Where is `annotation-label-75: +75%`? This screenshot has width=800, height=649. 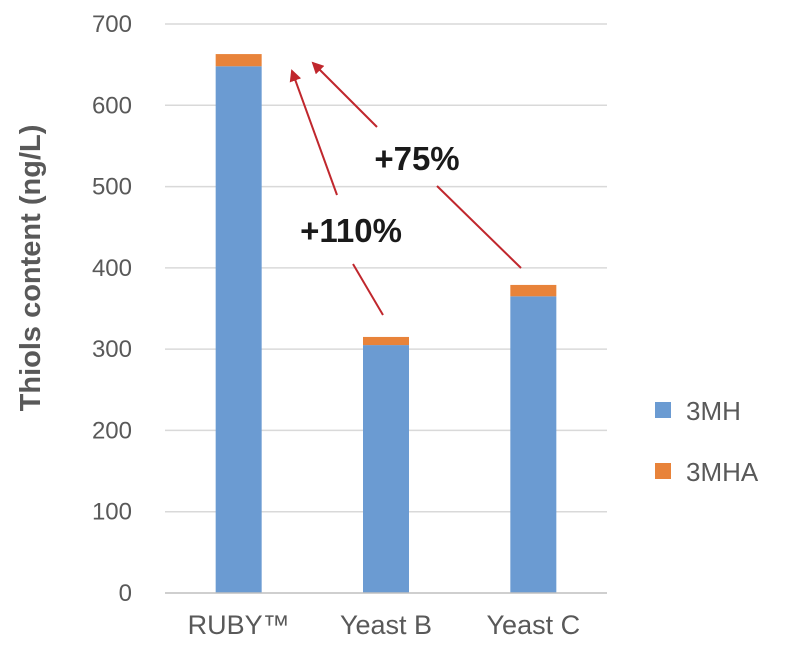 annotation-label-75: +75% is located at coordinates (416, 158).